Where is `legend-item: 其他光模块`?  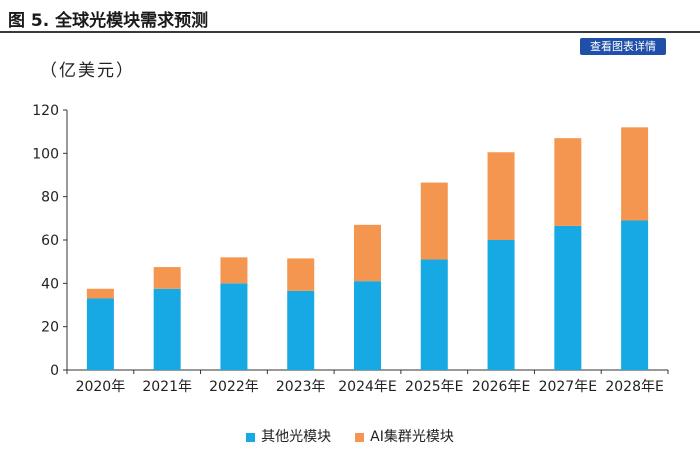
legend-item: 其他光模块 is located at coordinates (288, 436).